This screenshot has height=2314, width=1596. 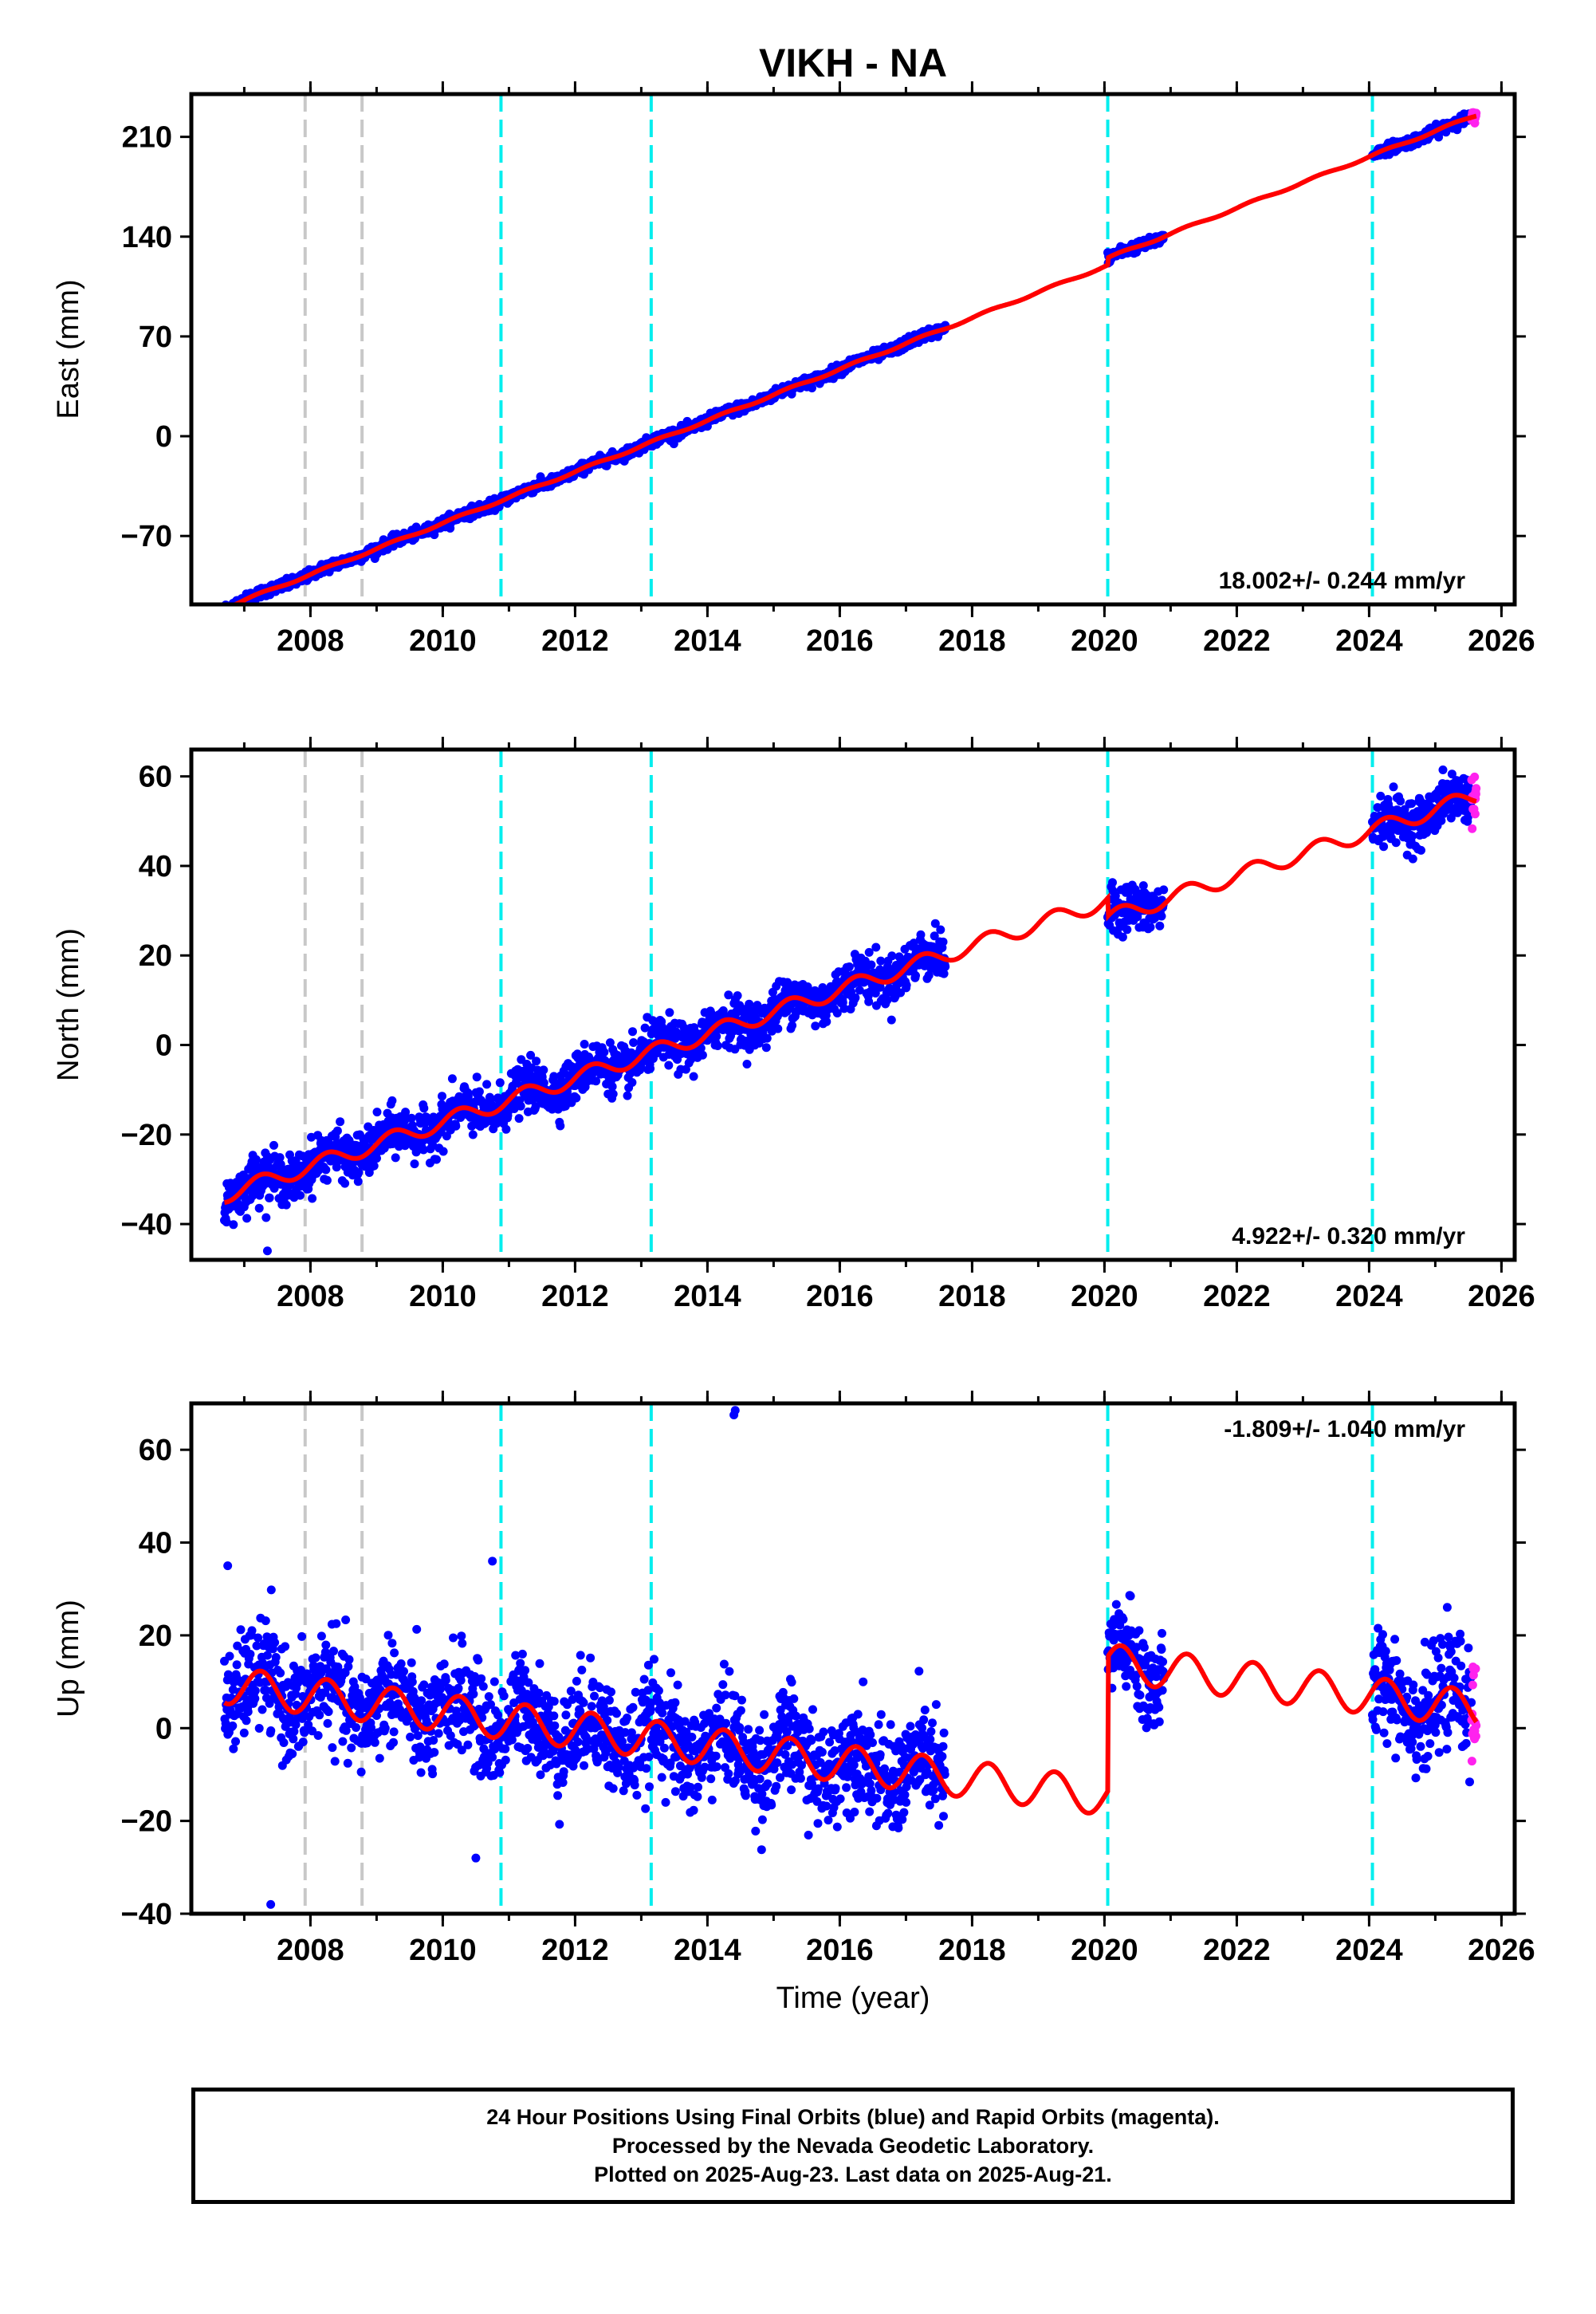 I want to click on y-tick-label: −40, so click(x=146, y=1225).